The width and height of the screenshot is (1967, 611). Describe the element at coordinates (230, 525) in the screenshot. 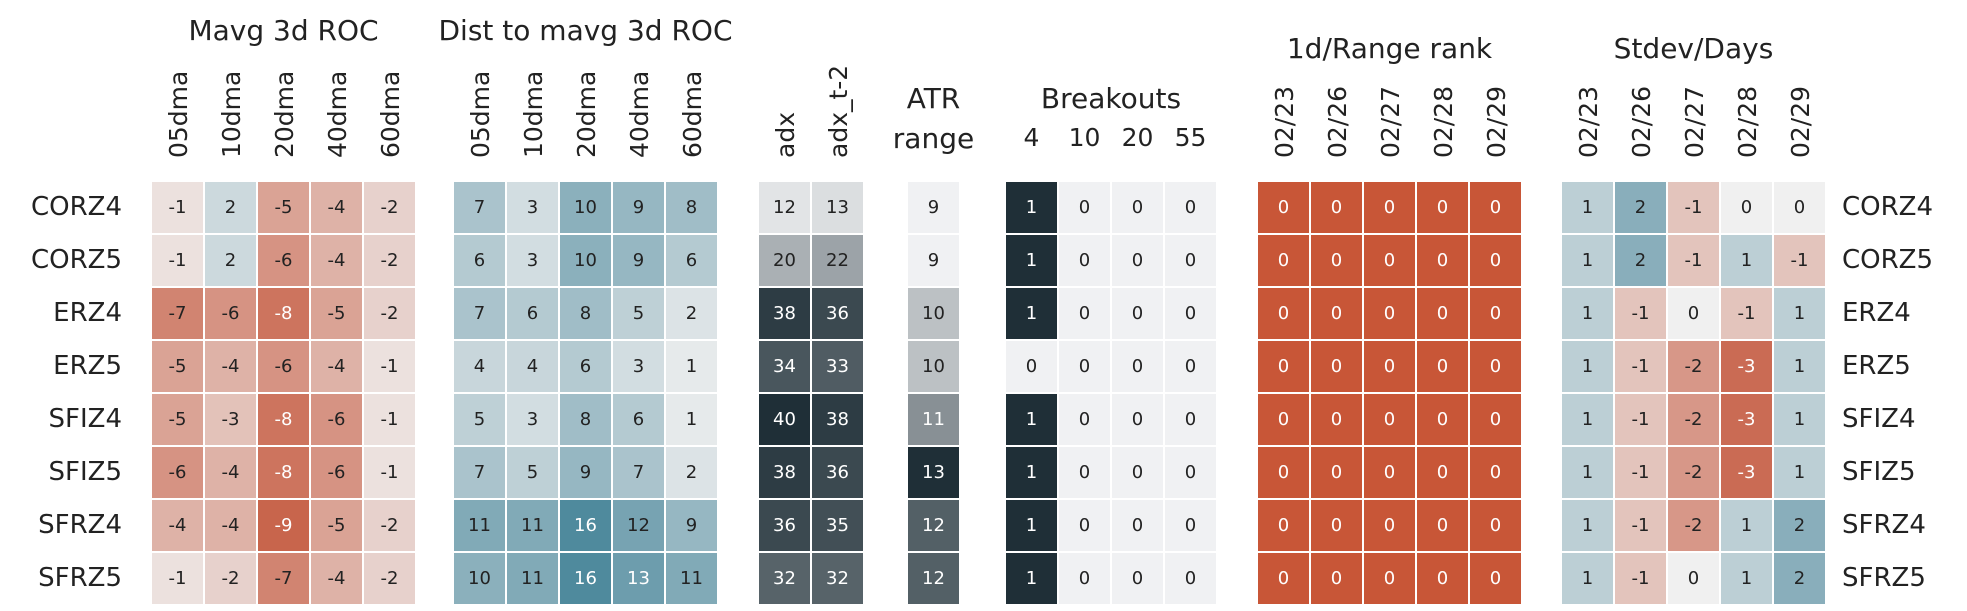

I see `heatmap-cell: -4` at that location.